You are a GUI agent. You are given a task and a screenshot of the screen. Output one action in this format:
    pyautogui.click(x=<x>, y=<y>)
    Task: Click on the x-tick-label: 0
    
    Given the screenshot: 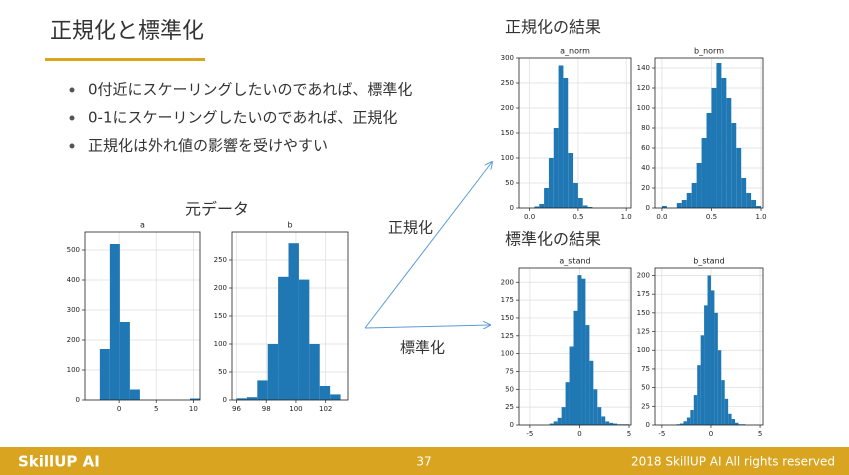 What is the action you would take?
    pyautogui.click(x=711, y=434)
    